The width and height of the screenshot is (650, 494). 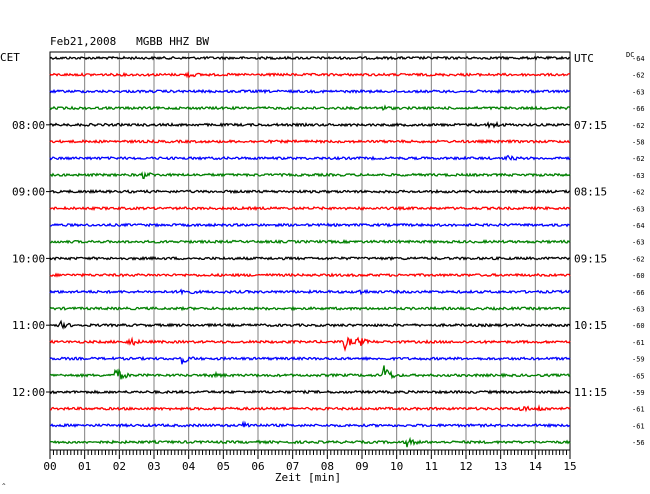 What do you see at coordinates (569, 466) in the screenshot?
I see `x-tick-label: 15` at bounding box center [569, 466].